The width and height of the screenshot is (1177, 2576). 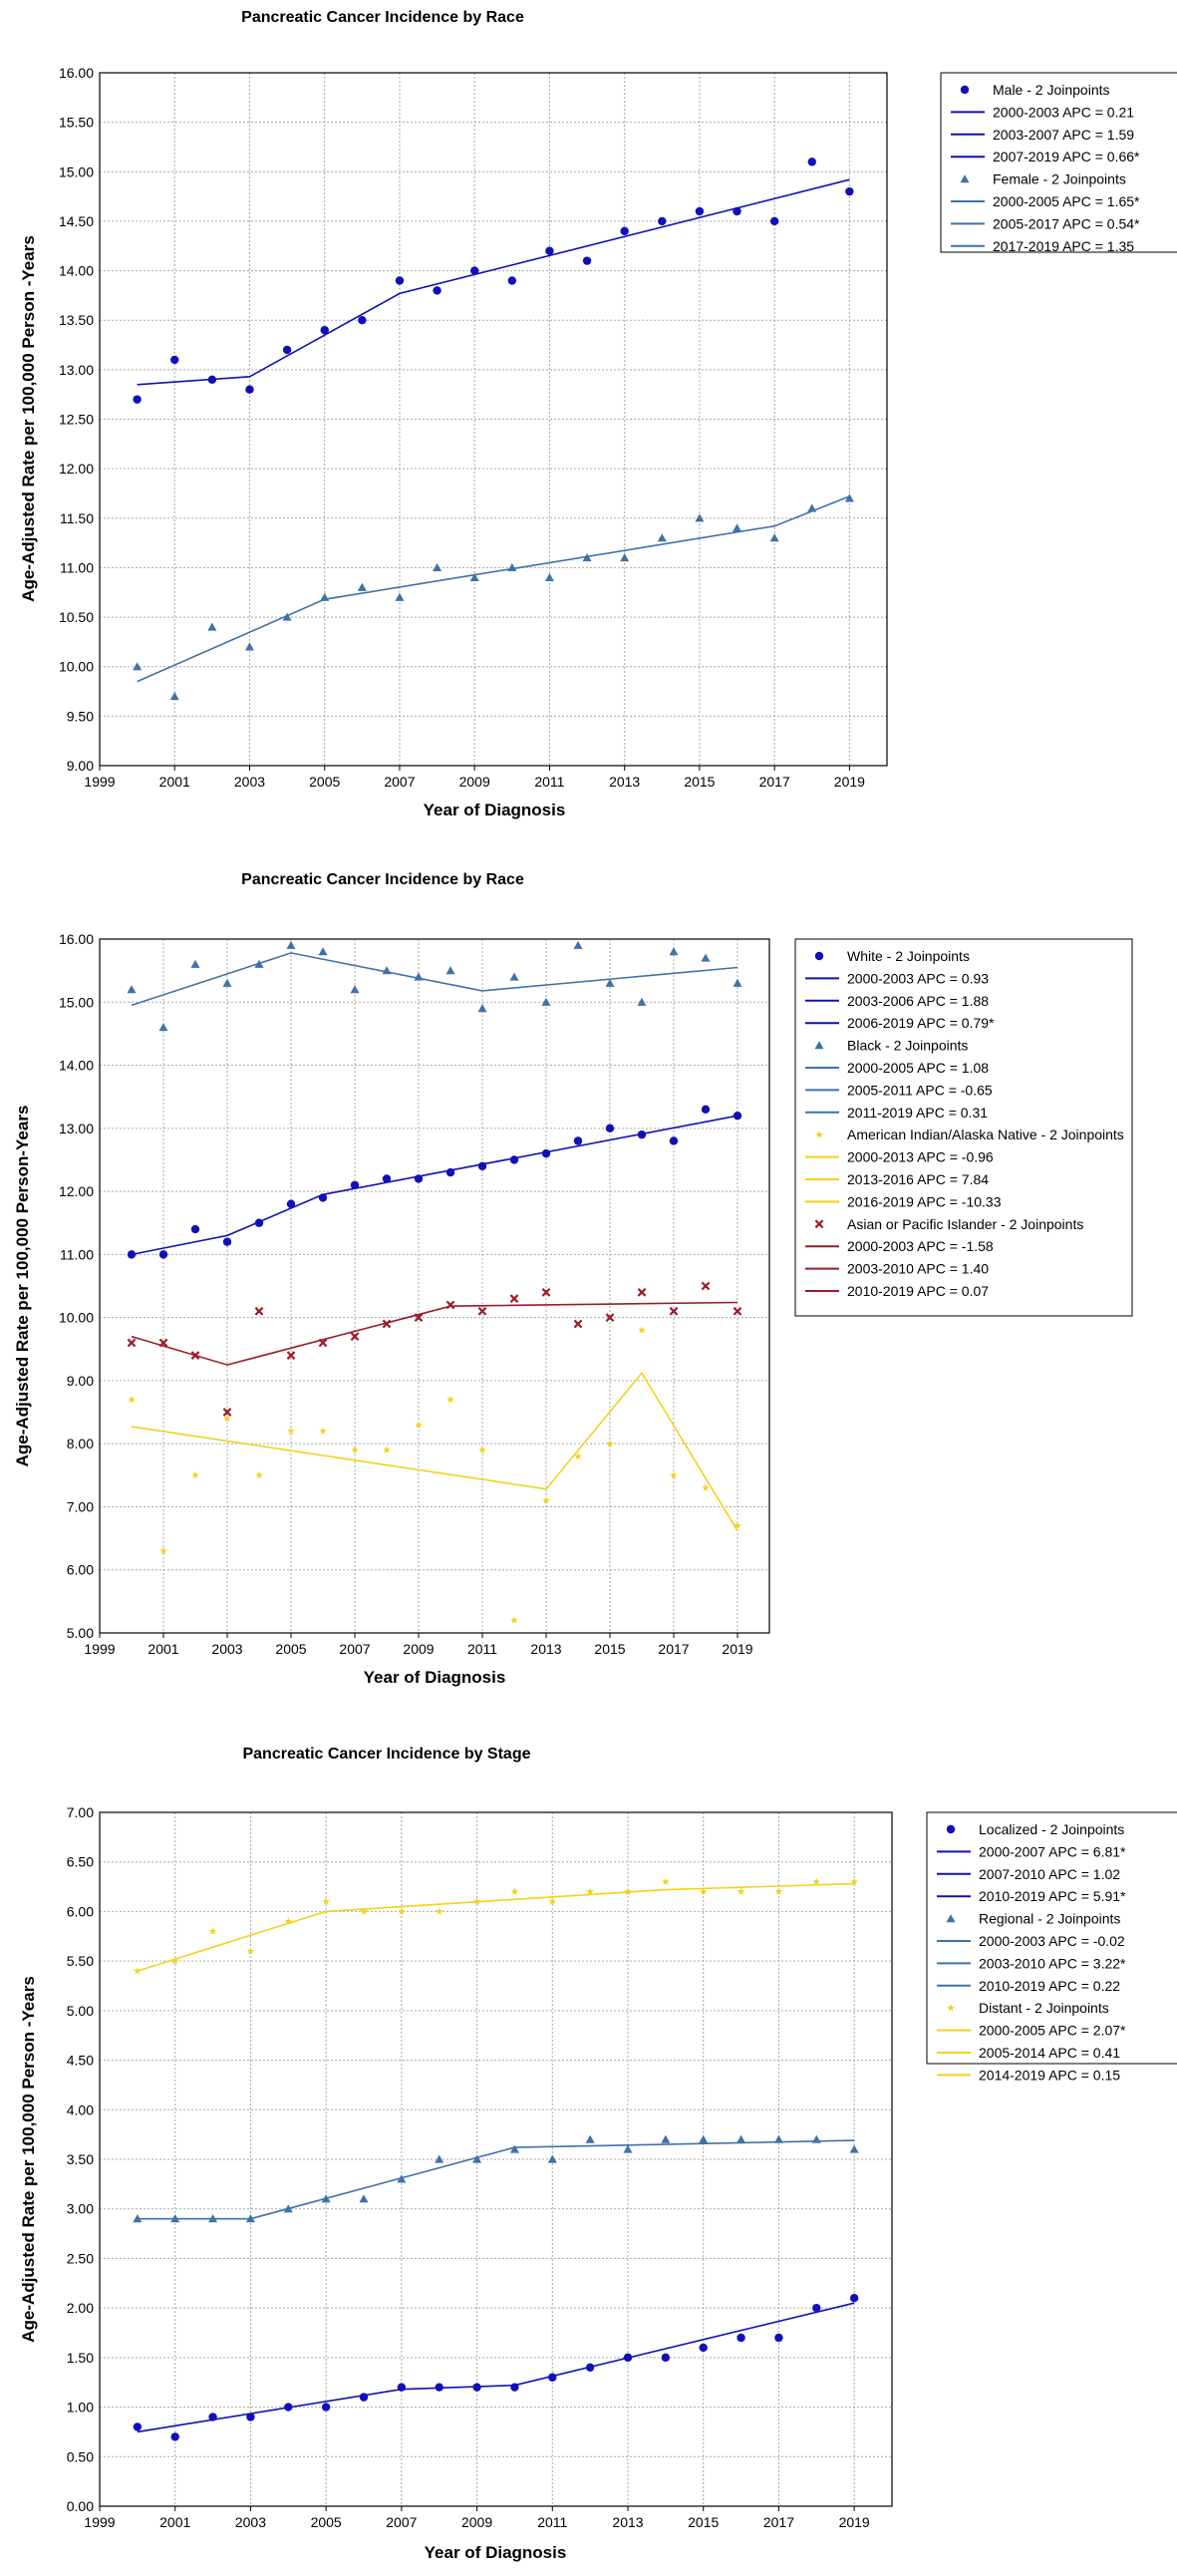 What do you see at coordinates (80, 2159) in the screenshot?
I see `y-tick-label: 3.50` at bounding box center [80, 2159].